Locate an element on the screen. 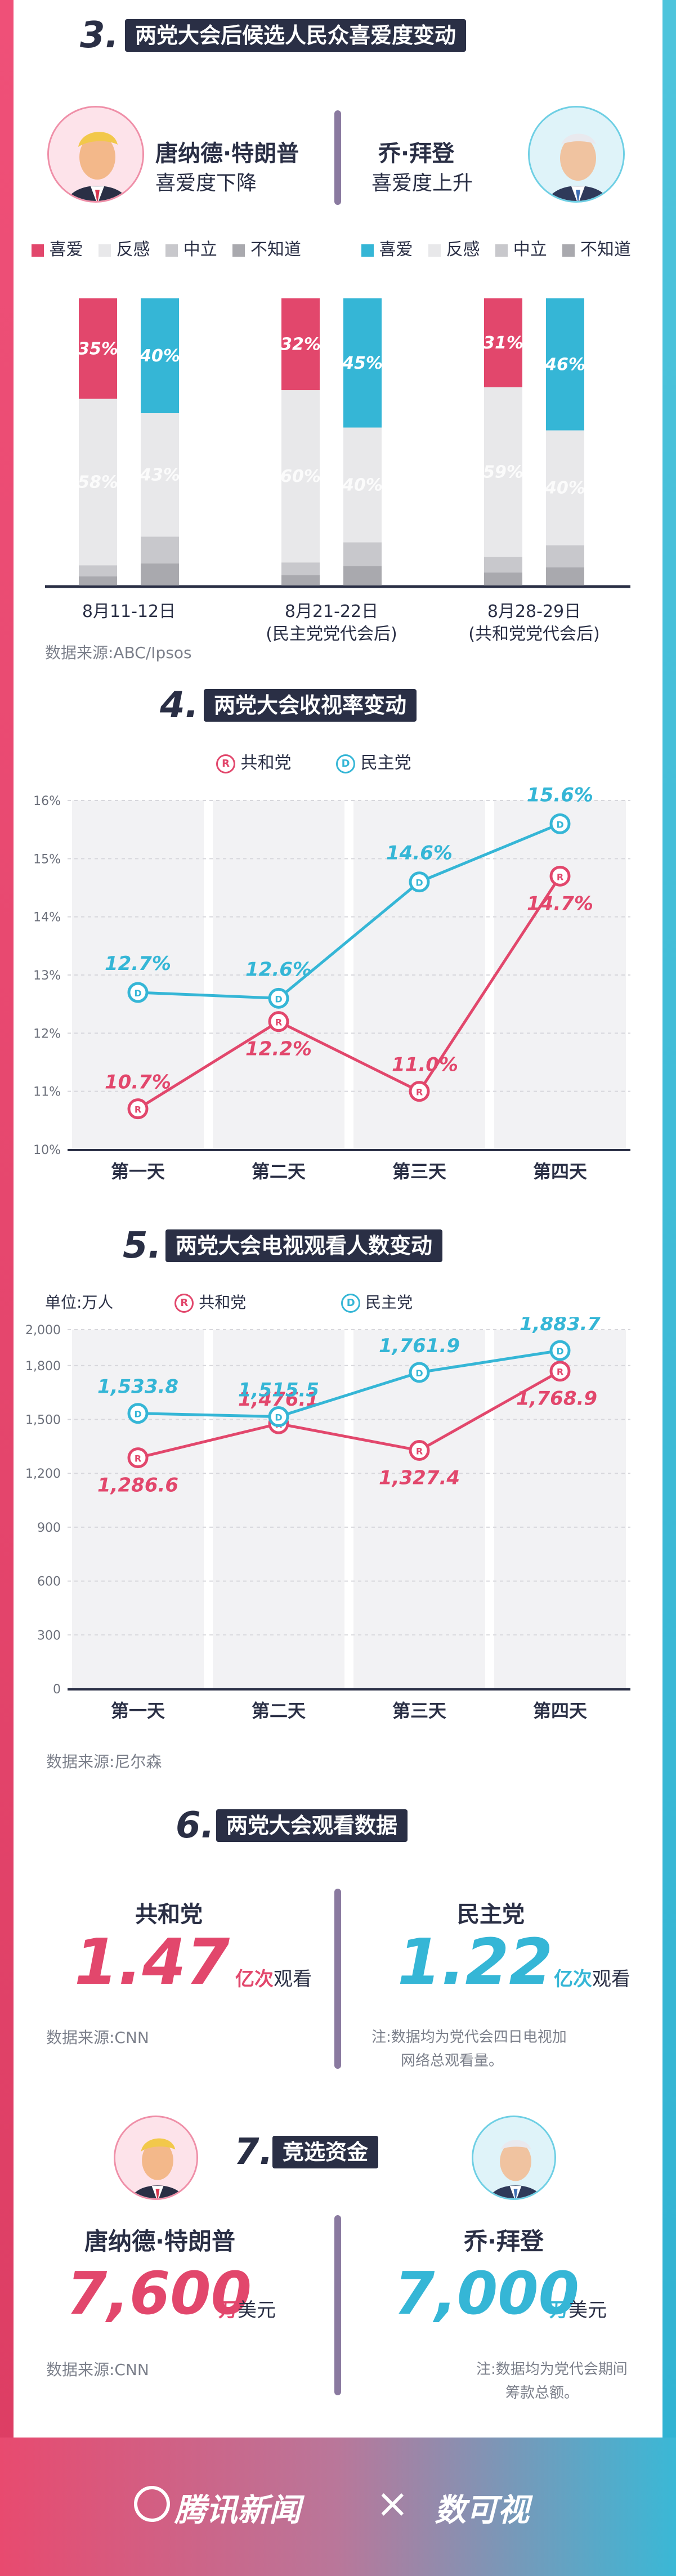  rep-value-label: 1,768.9 is located at coordinates (556, 1399).